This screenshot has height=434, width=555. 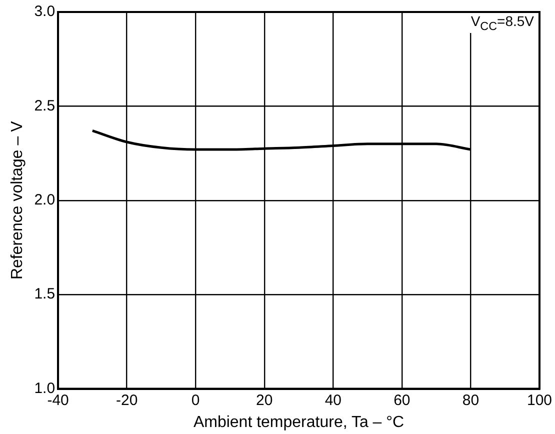 What do you see at coordinates (502, 23) in the screenshot?
I see `annotation: V$_{CC}$=8.5V` at bounding box center [502, 23].